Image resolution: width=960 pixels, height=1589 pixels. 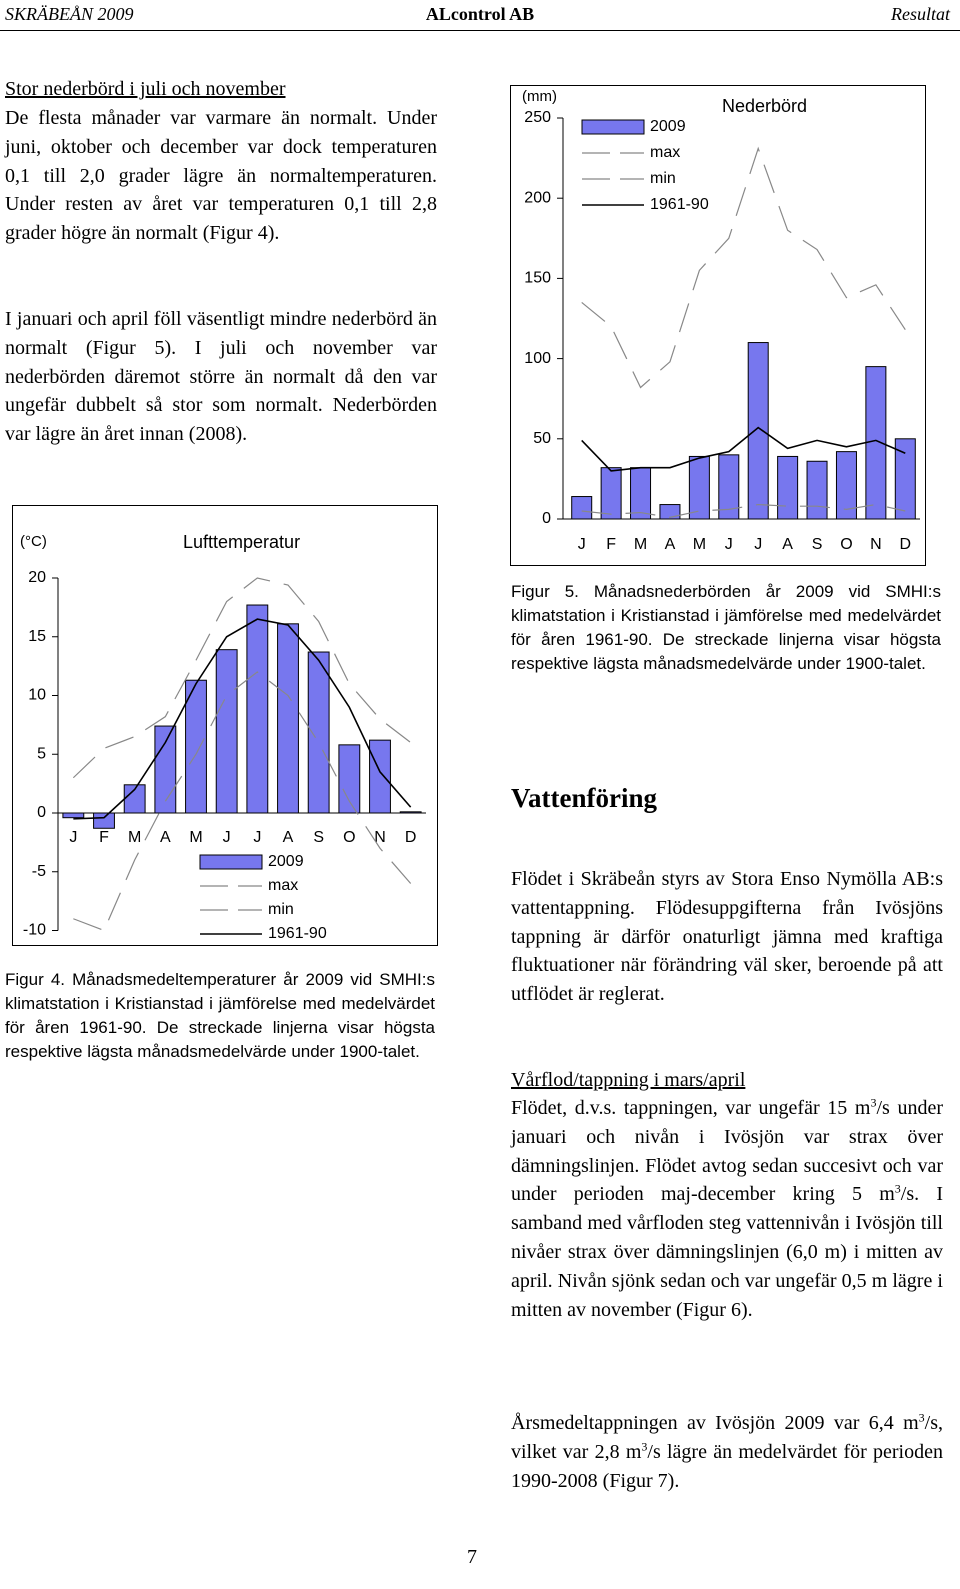 I want to click on x-tick-label: D, so click(x=411, y=837).